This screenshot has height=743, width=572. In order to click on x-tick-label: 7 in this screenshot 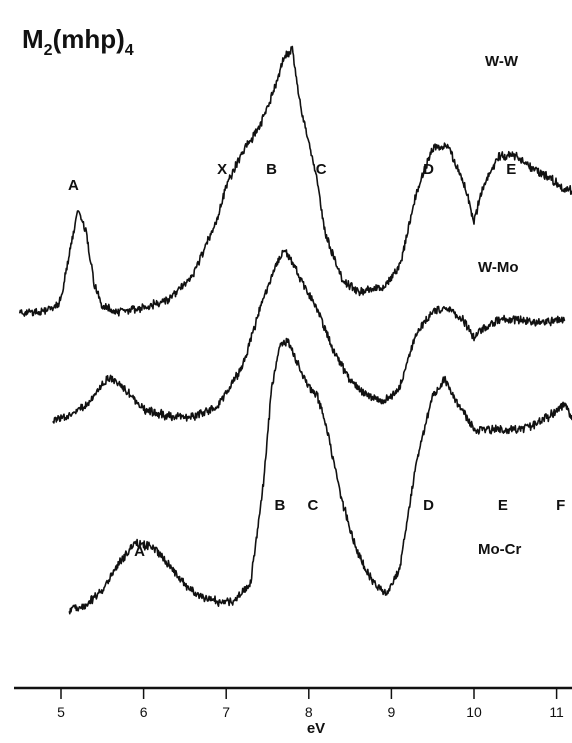, I will do `click(226, 712)`.